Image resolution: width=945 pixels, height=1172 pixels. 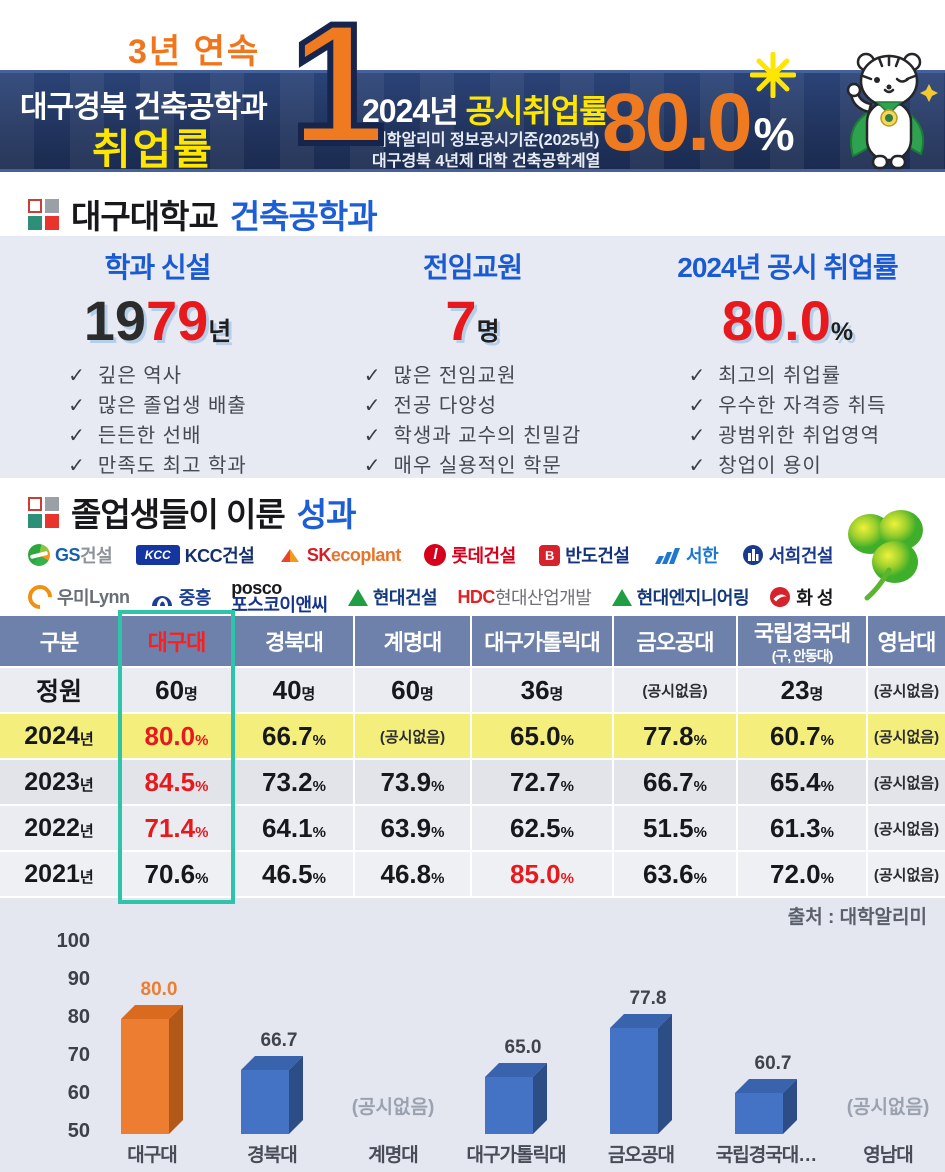 What do you see at coordinates (294, 873) in the screenshot?
I see `cell-value: 46.5%` at bounding box center [294, 873].